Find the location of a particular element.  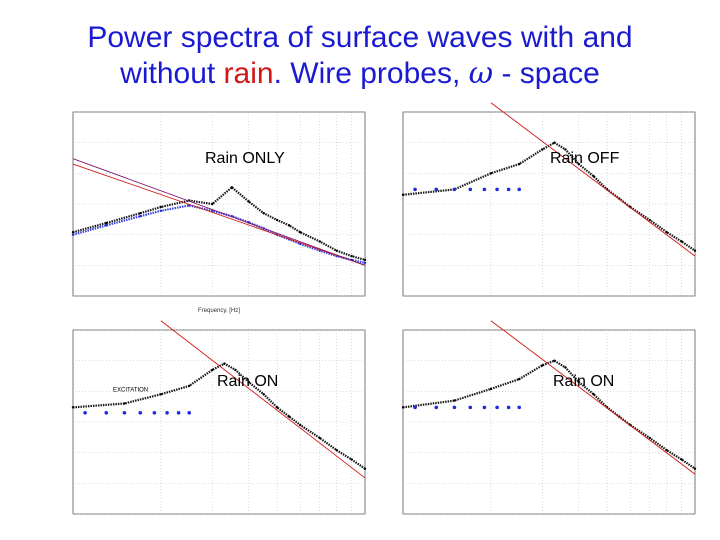

panel-label: Rain OFF is located at coordinates (585, 158).